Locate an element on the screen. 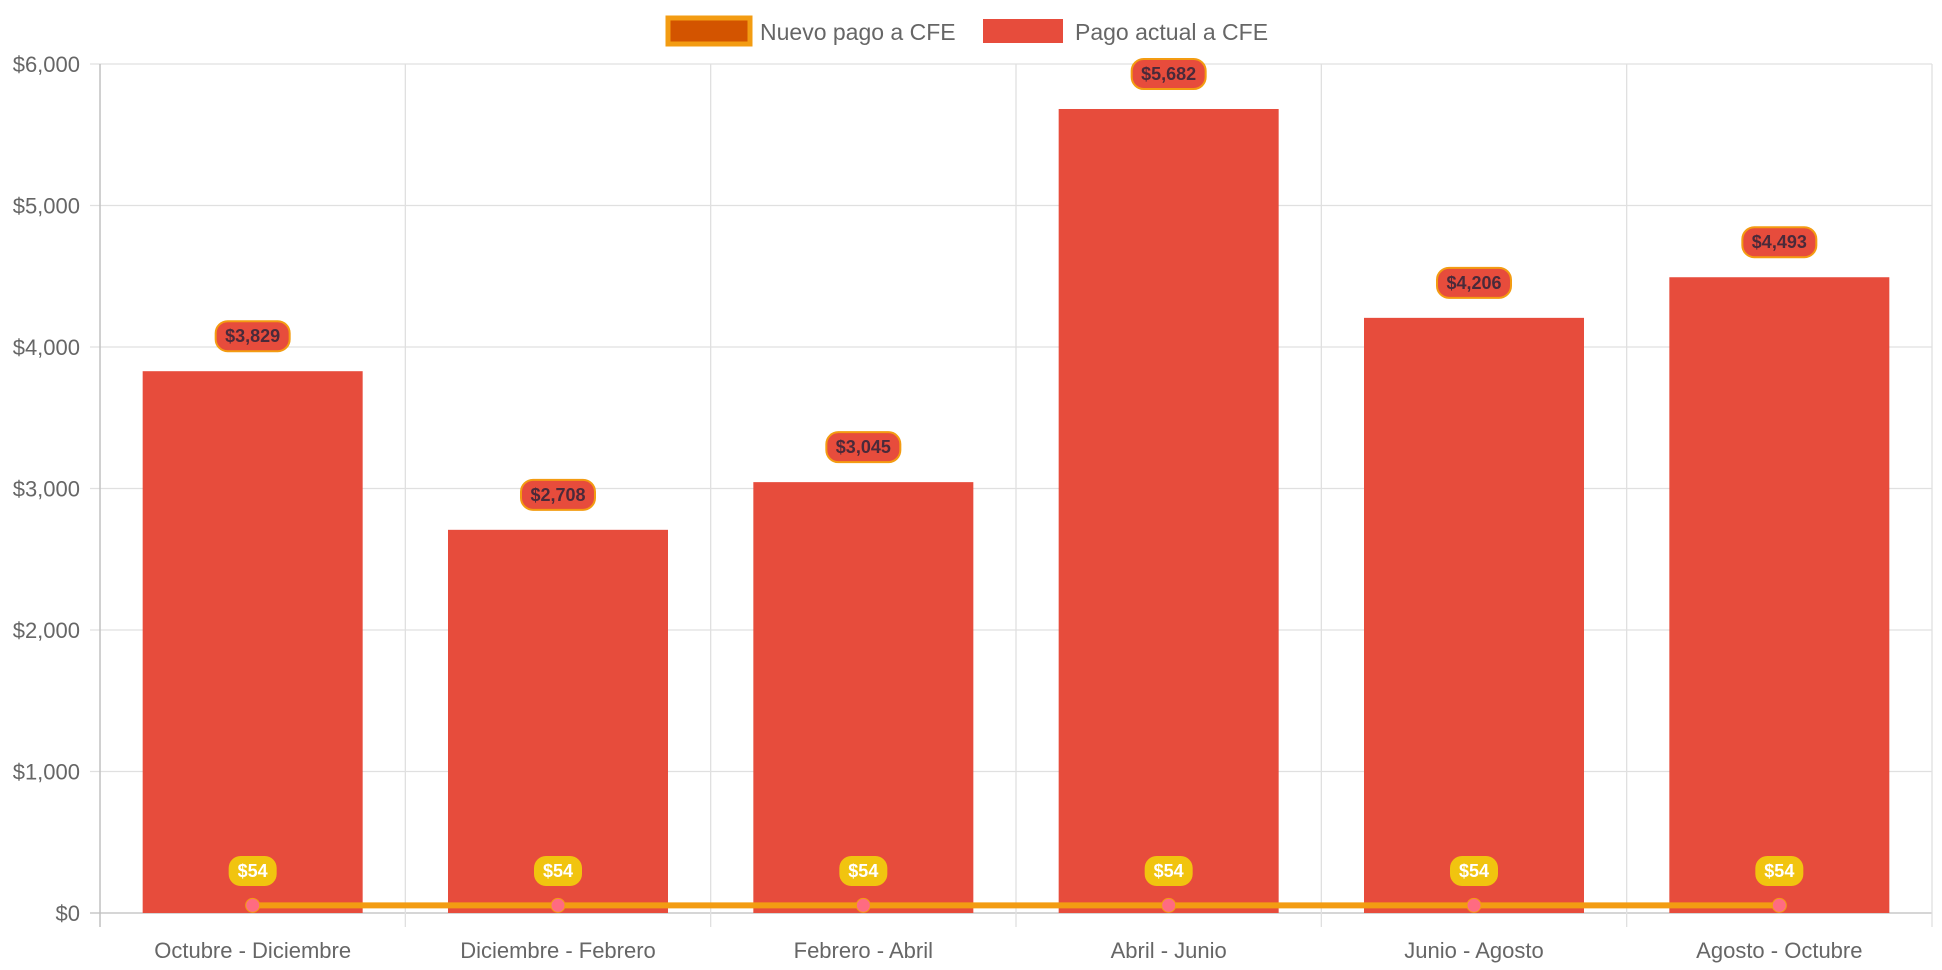 This screenshot has width=1942, height=970. bar-data-label: $5,682 is located at coordinates (1168, 74).